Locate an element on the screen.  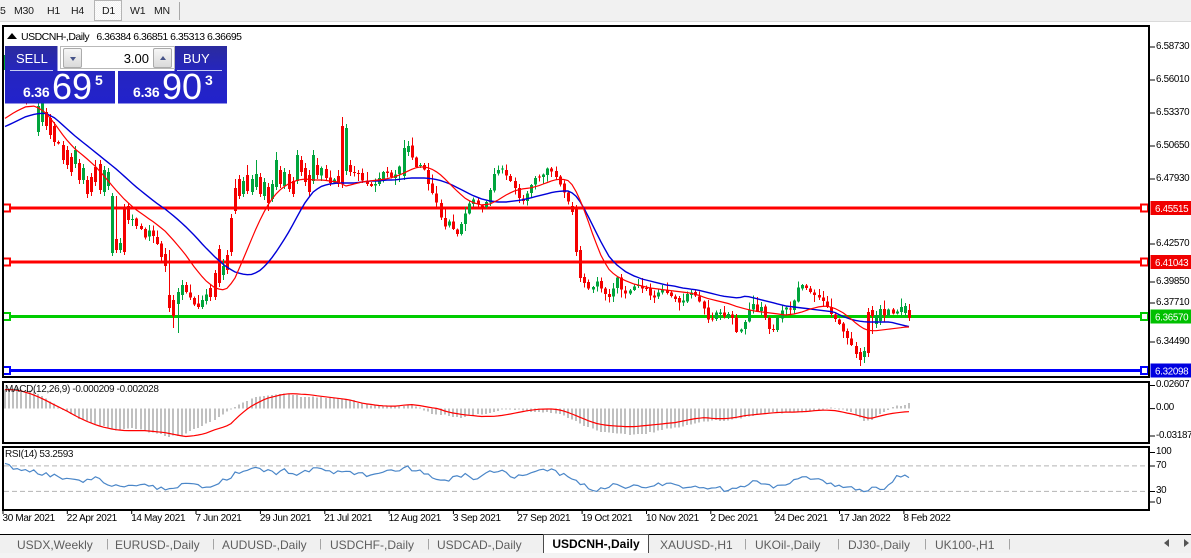
svg-text: 6.45515 is located at coordinates (1172, 209).